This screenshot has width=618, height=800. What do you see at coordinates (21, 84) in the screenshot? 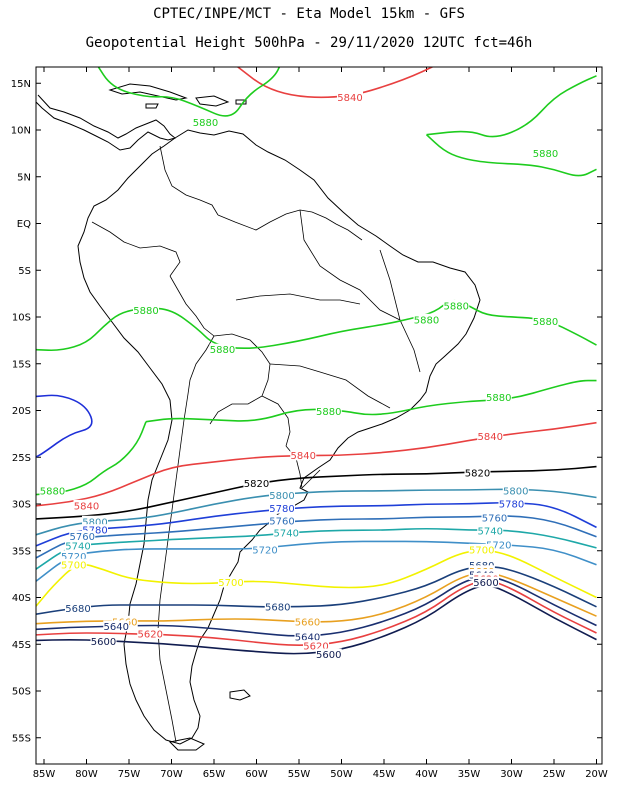
I see `lat-label: 15N` at bounding box center [21, 84].